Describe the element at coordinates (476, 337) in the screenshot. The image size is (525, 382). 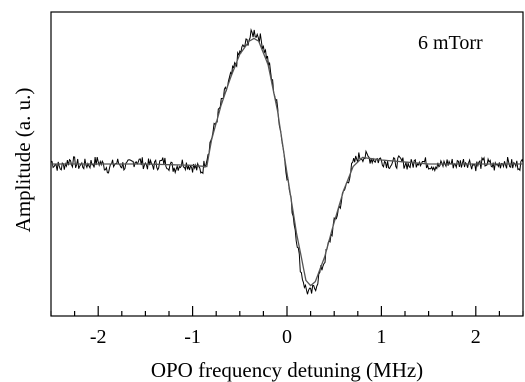
I see `x-tick-label: 2` at that location.